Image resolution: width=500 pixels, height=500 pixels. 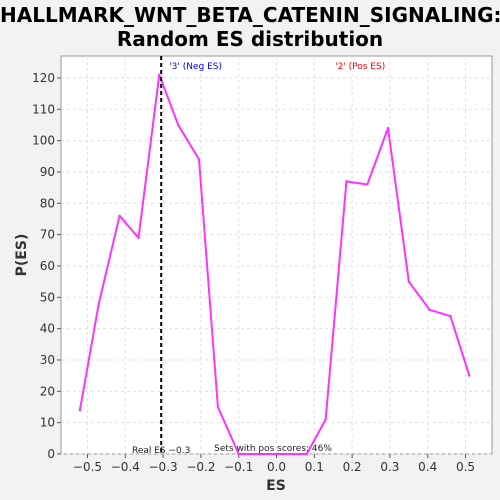 I want to click on y-tick-label: 10, so click(x=47, y=423).